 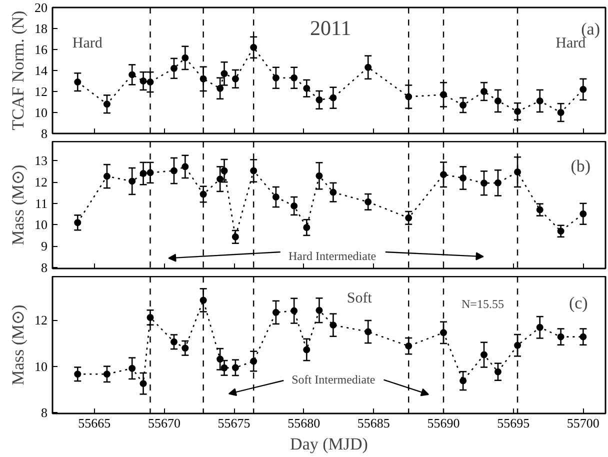 I want to click on x-tick-label: 55700, so click(x=583, y=423).